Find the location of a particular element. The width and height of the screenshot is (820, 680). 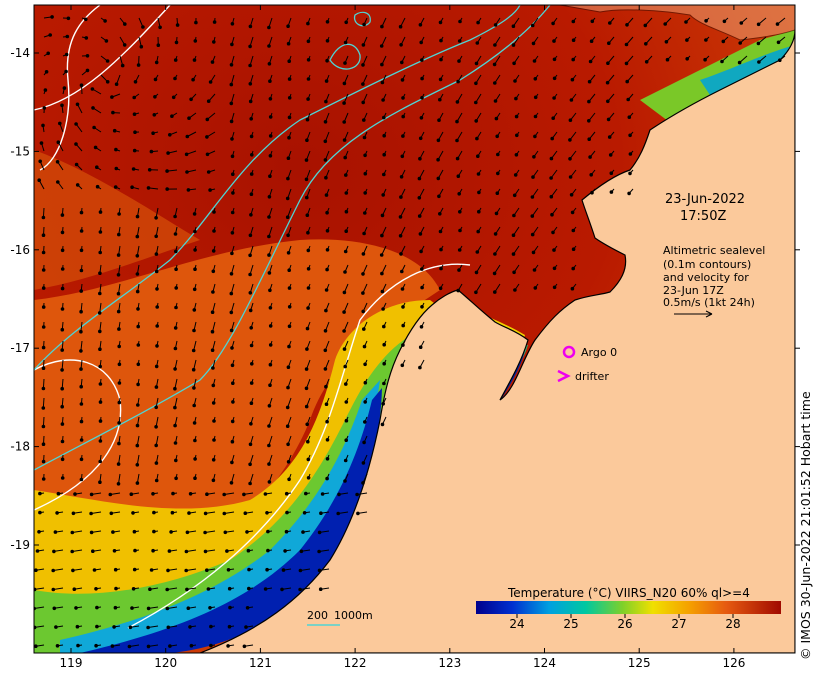

argo-marker: Argo 0 is located at coordinates (589, 352).